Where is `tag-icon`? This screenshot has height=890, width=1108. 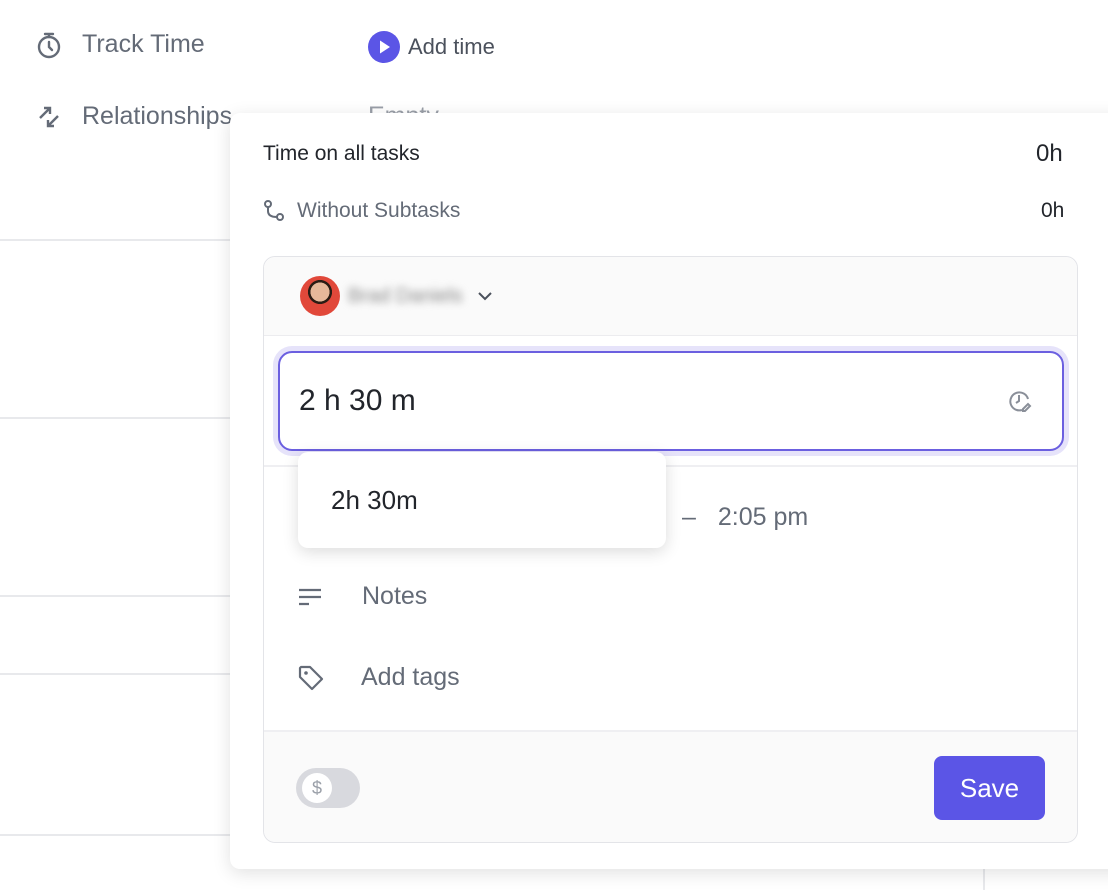 tag-icon is located at coordinates (311, 677).